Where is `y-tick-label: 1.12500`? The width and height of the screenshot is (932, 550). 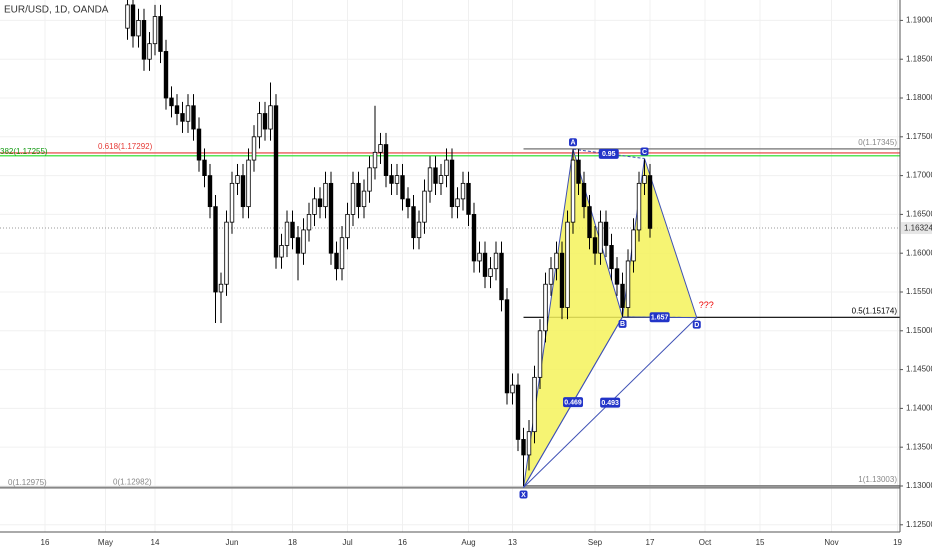 y-tick-label: 1.12500 is located at coordinates (919, 524).